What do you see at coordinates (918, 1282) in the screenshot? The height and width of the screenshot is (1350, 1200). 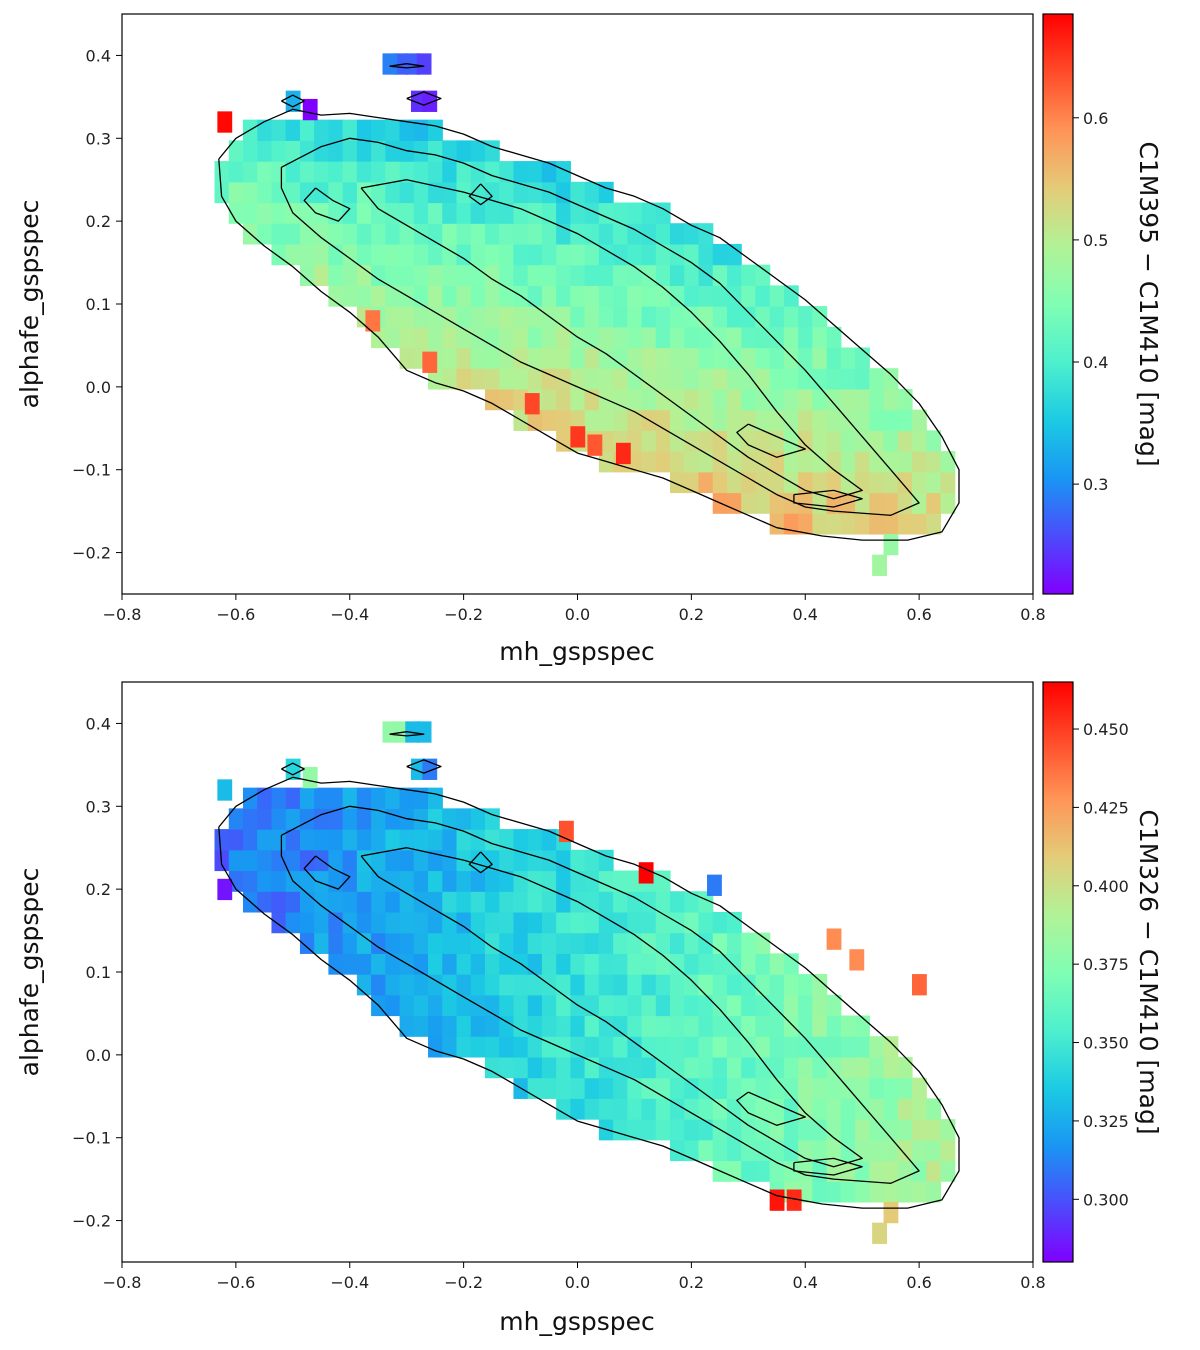 I see `bottom-x-tick-label: 0.6` at bounding box center [918, 1282].